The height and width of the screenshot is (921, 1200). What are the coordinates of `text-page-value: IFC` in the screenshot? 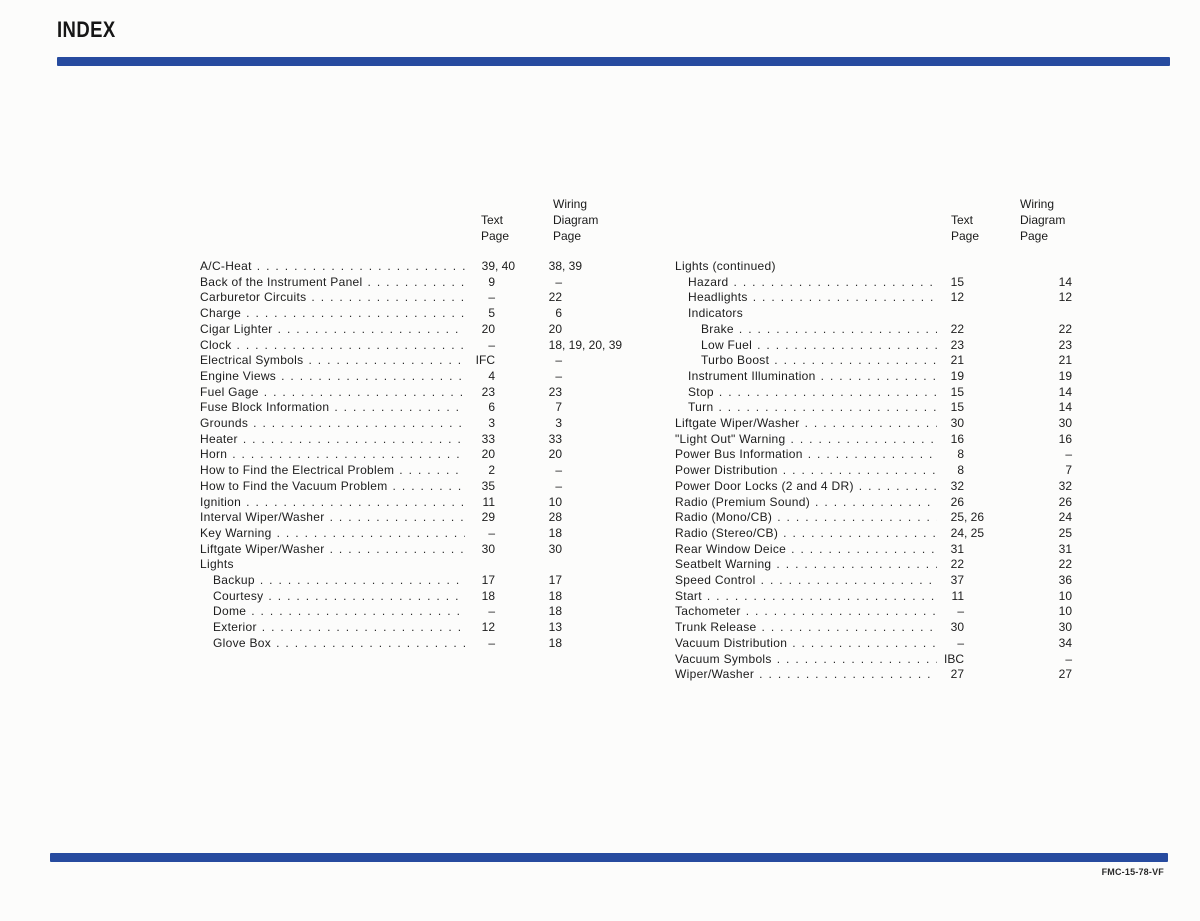 It's located at (485, 360).